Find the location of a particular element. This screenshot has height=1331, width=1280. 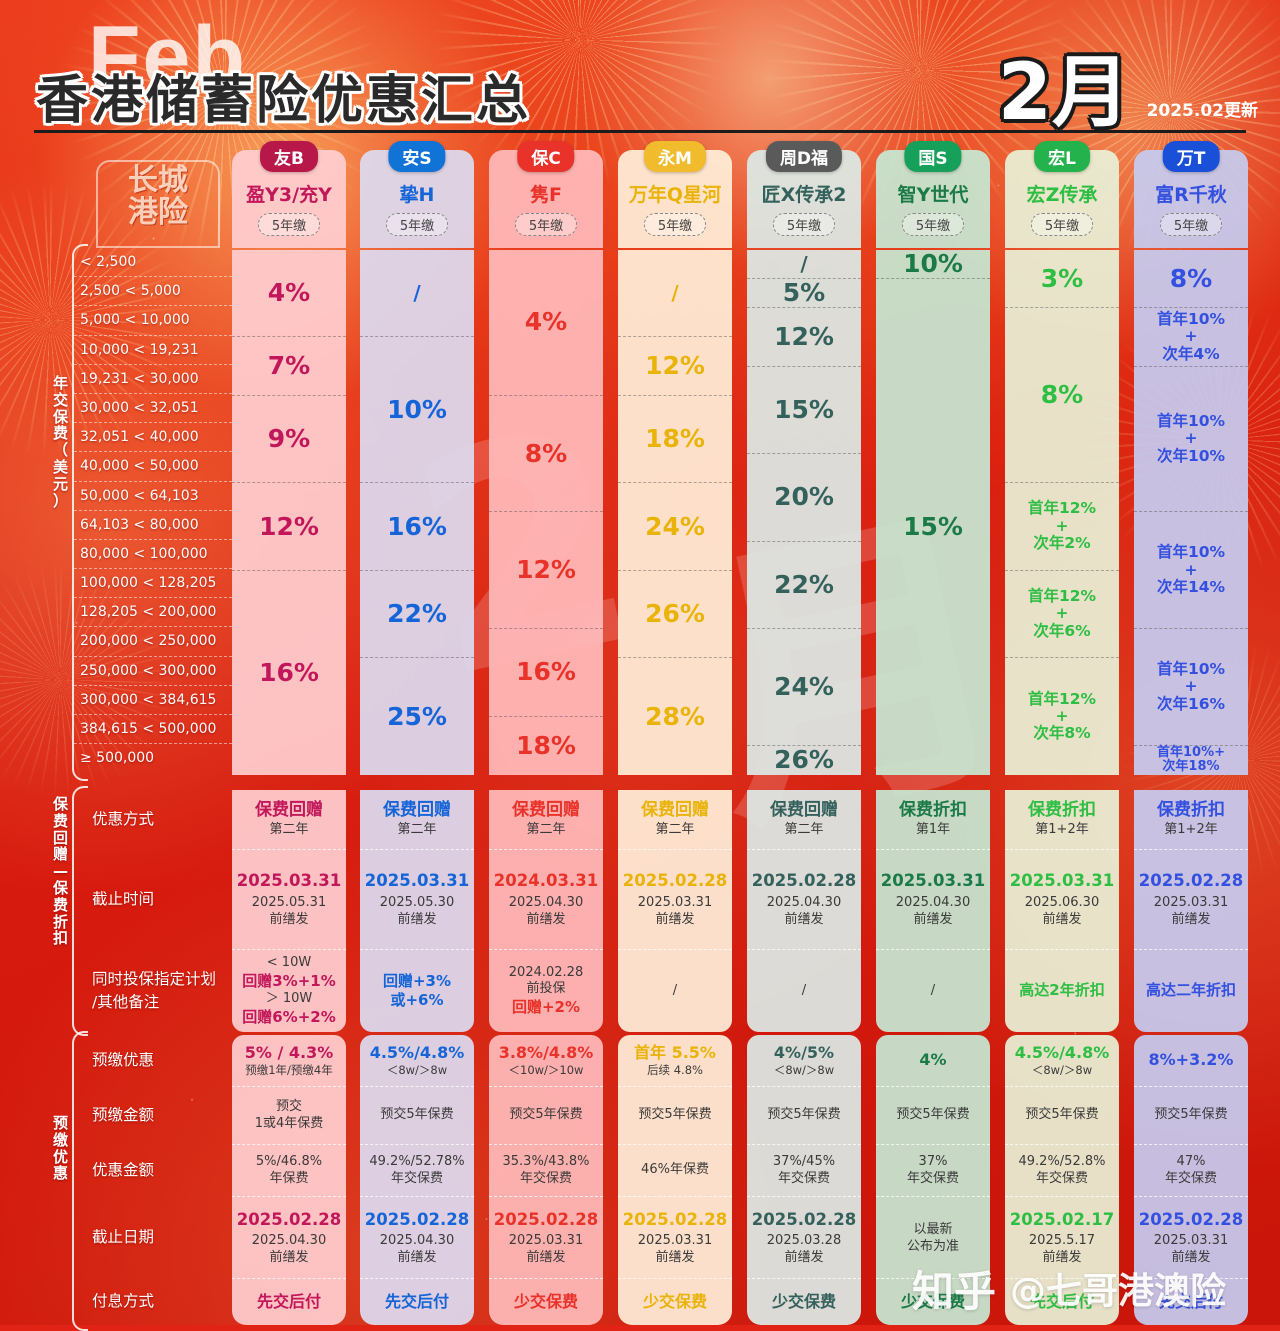

discount-amount-cell: 47% 年交保费 is located at coordinates (1191, 1171).